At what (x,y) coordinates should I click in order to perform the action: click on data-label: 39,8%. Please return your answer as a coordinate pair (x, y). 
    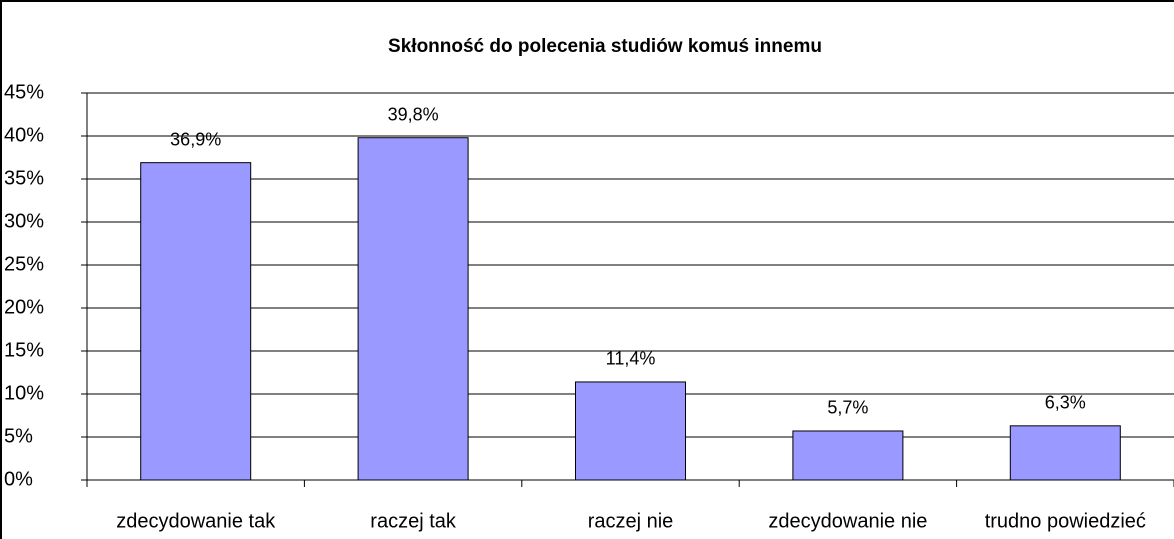
    Looking at the image, I should click on (413, 114).